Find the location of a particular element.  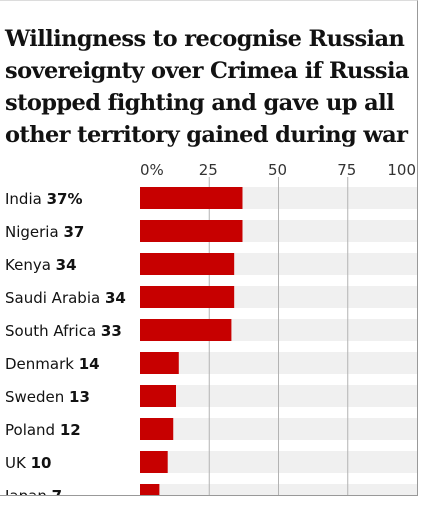

data-label: 14 is located at coordinates (89, 364).